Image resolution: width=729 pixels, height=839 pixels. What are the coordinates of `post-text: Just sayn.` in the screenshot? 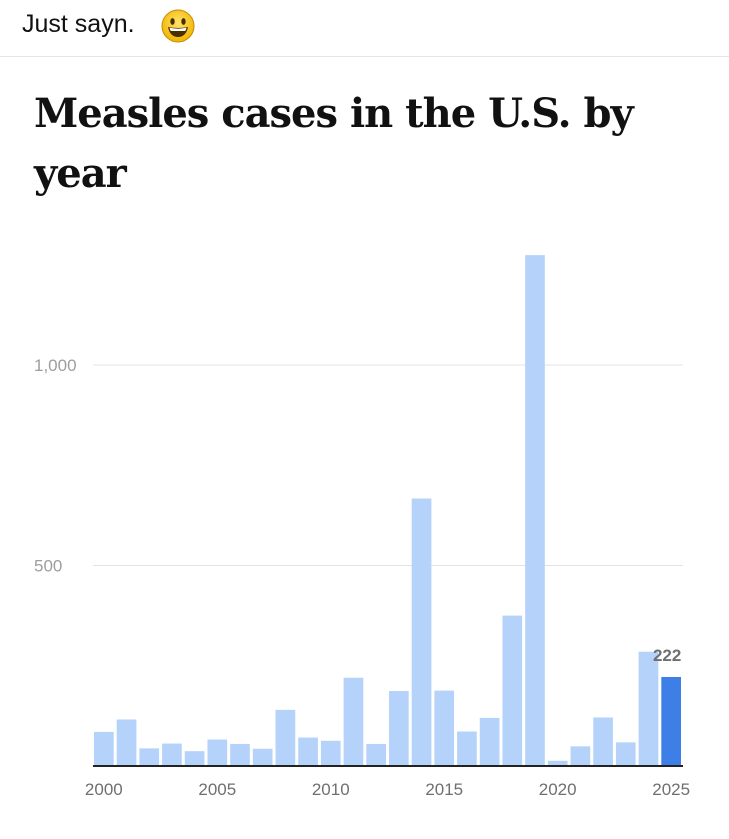 It's located at (78, 24).